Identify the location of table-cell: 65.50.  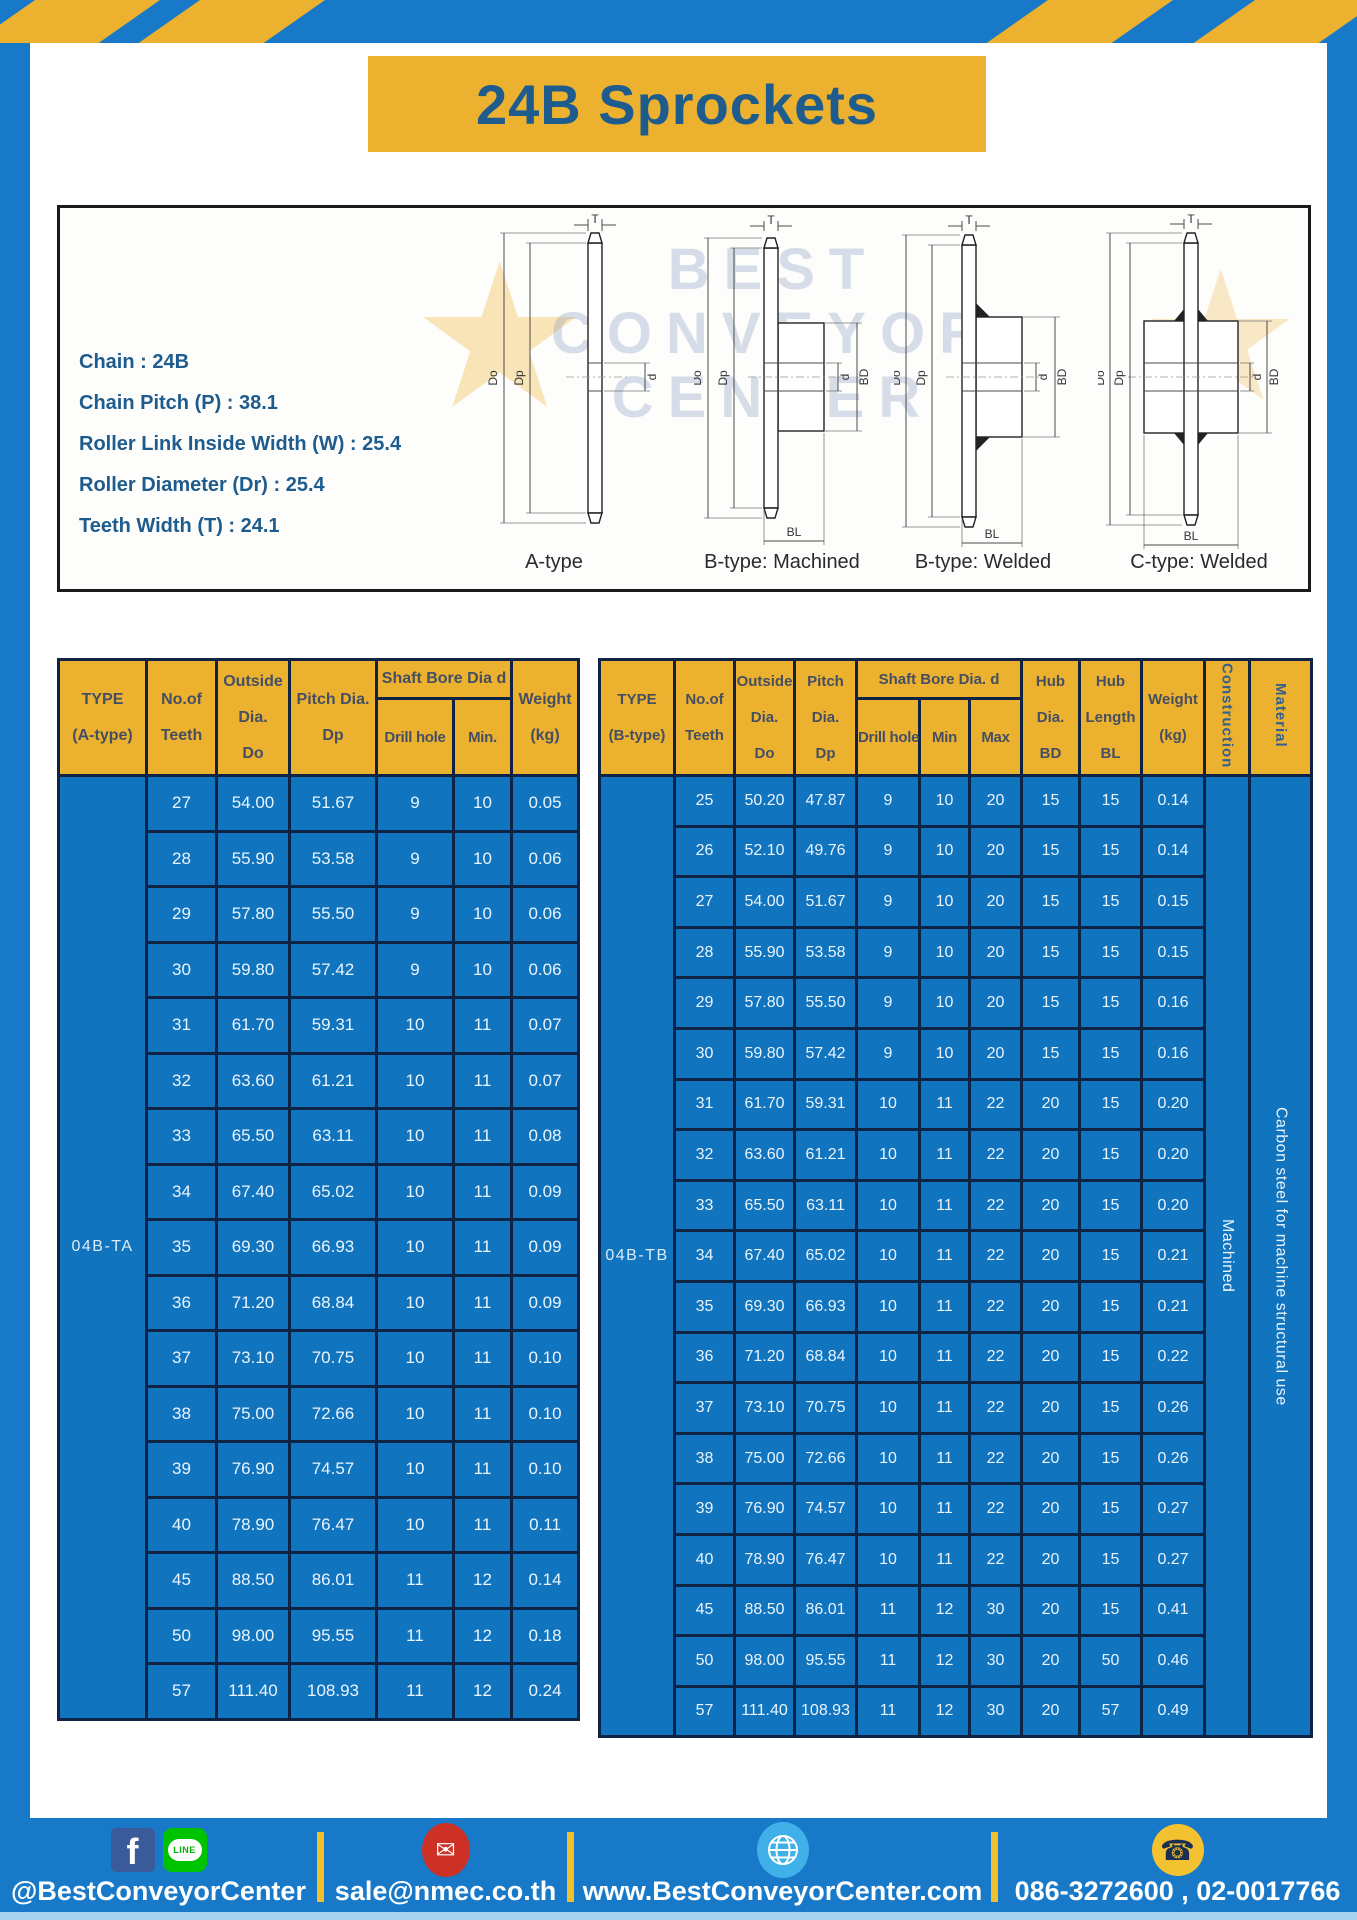
(253, 1136).